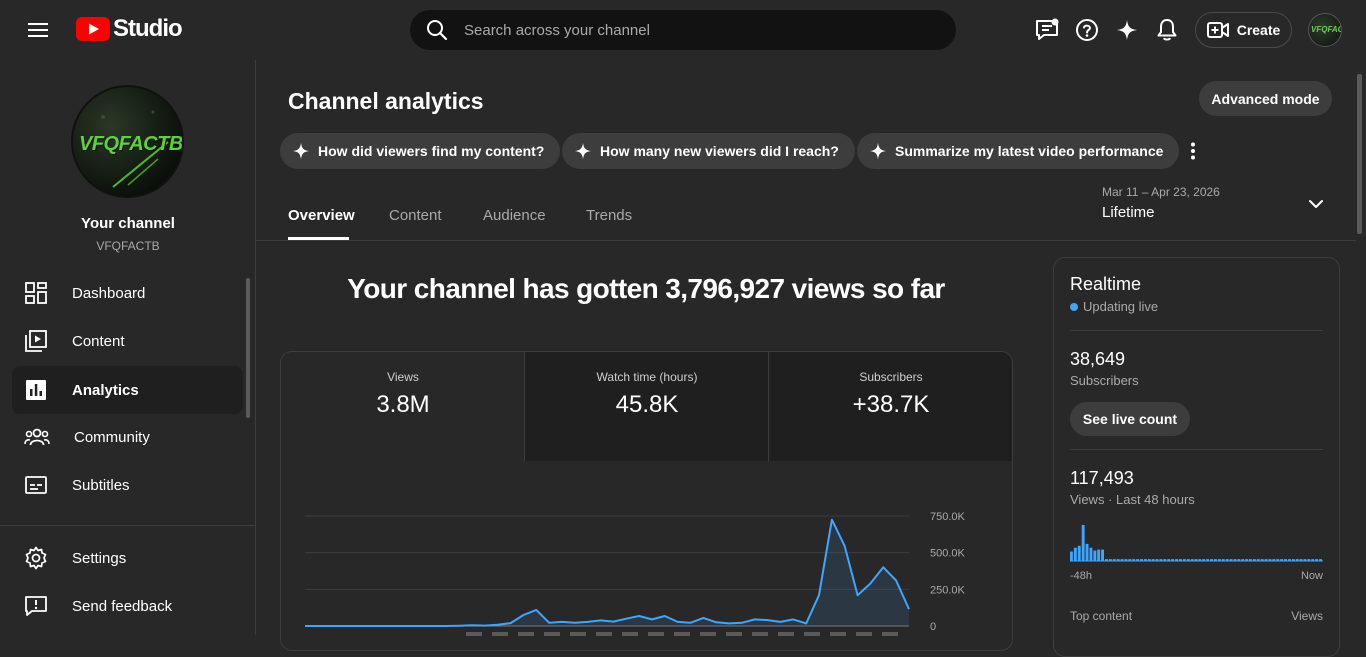 The width and height of the screenshot is (1366, 657). What do you see at coordinates (607, 572) in the screenshot?
I see `series-line` at bounding box center [607, 572].